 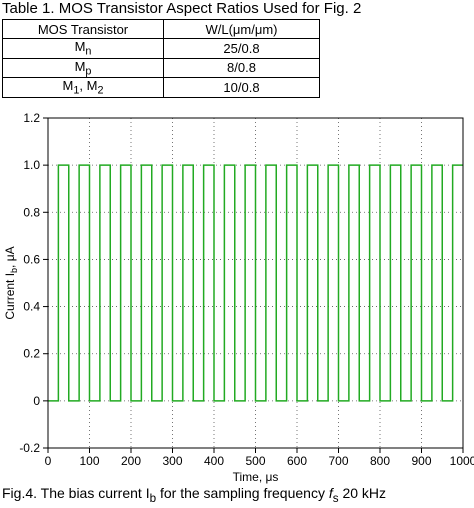 I want to click on x-tick-label: 900, so click(x=421, y=461).